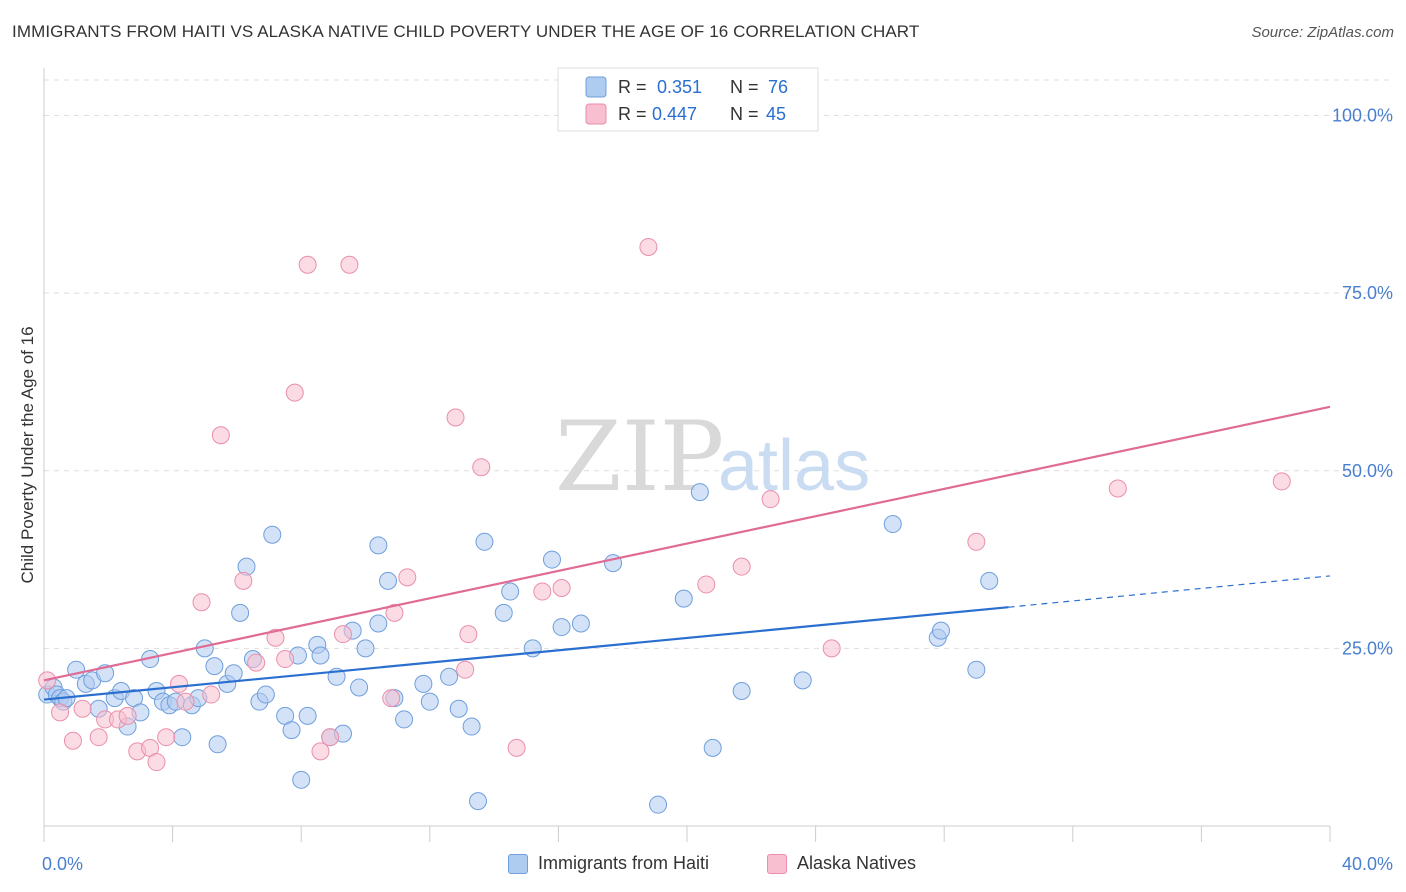 The width and height of the screenshot is (1406, 892). I want to click on legend-top: R = 0.351 N = 76 R = 0.447 N = 45, so click(688, 99).